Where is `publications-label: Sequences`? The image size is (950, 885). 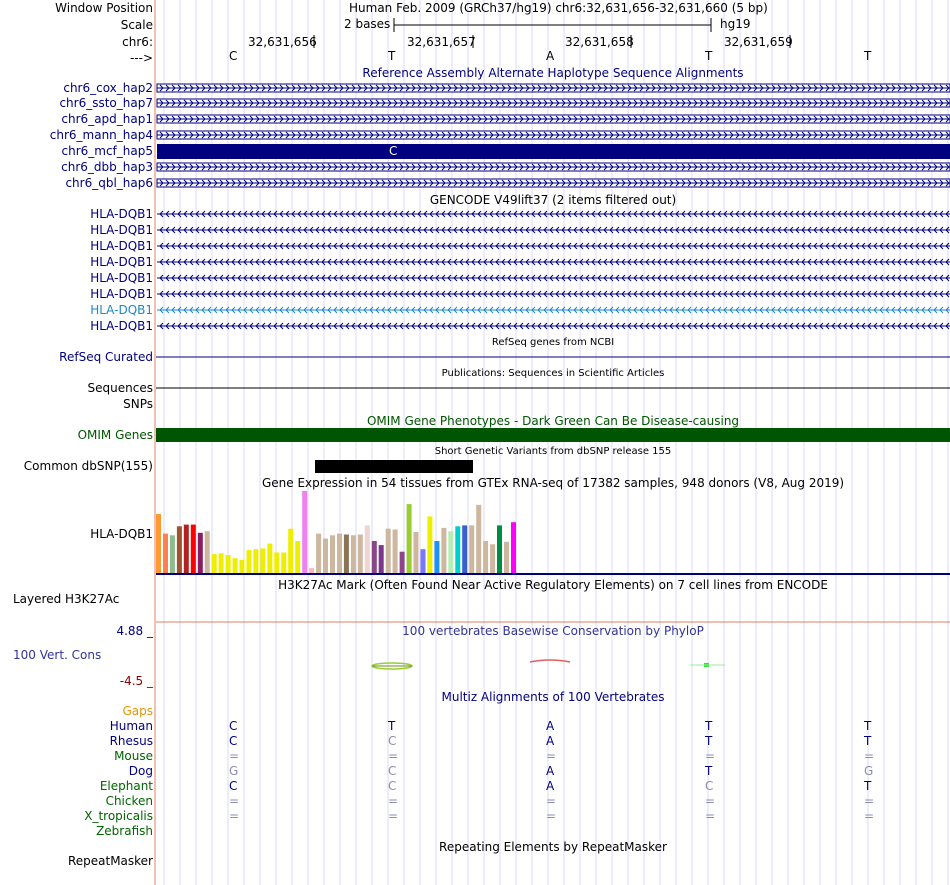 publications-label: Sequences is located at coordinates (120, 388).